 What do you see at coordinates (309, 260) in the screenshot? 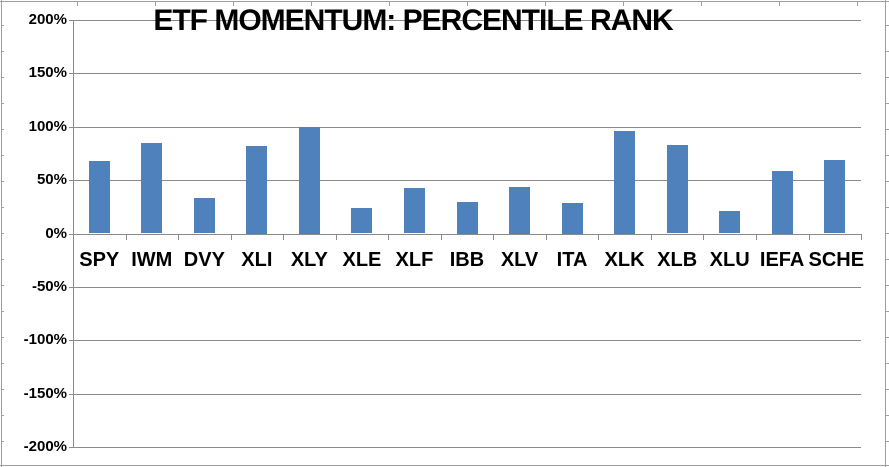
I see `x-axis-label-xly: XLY` at bounding box center [309, 260].